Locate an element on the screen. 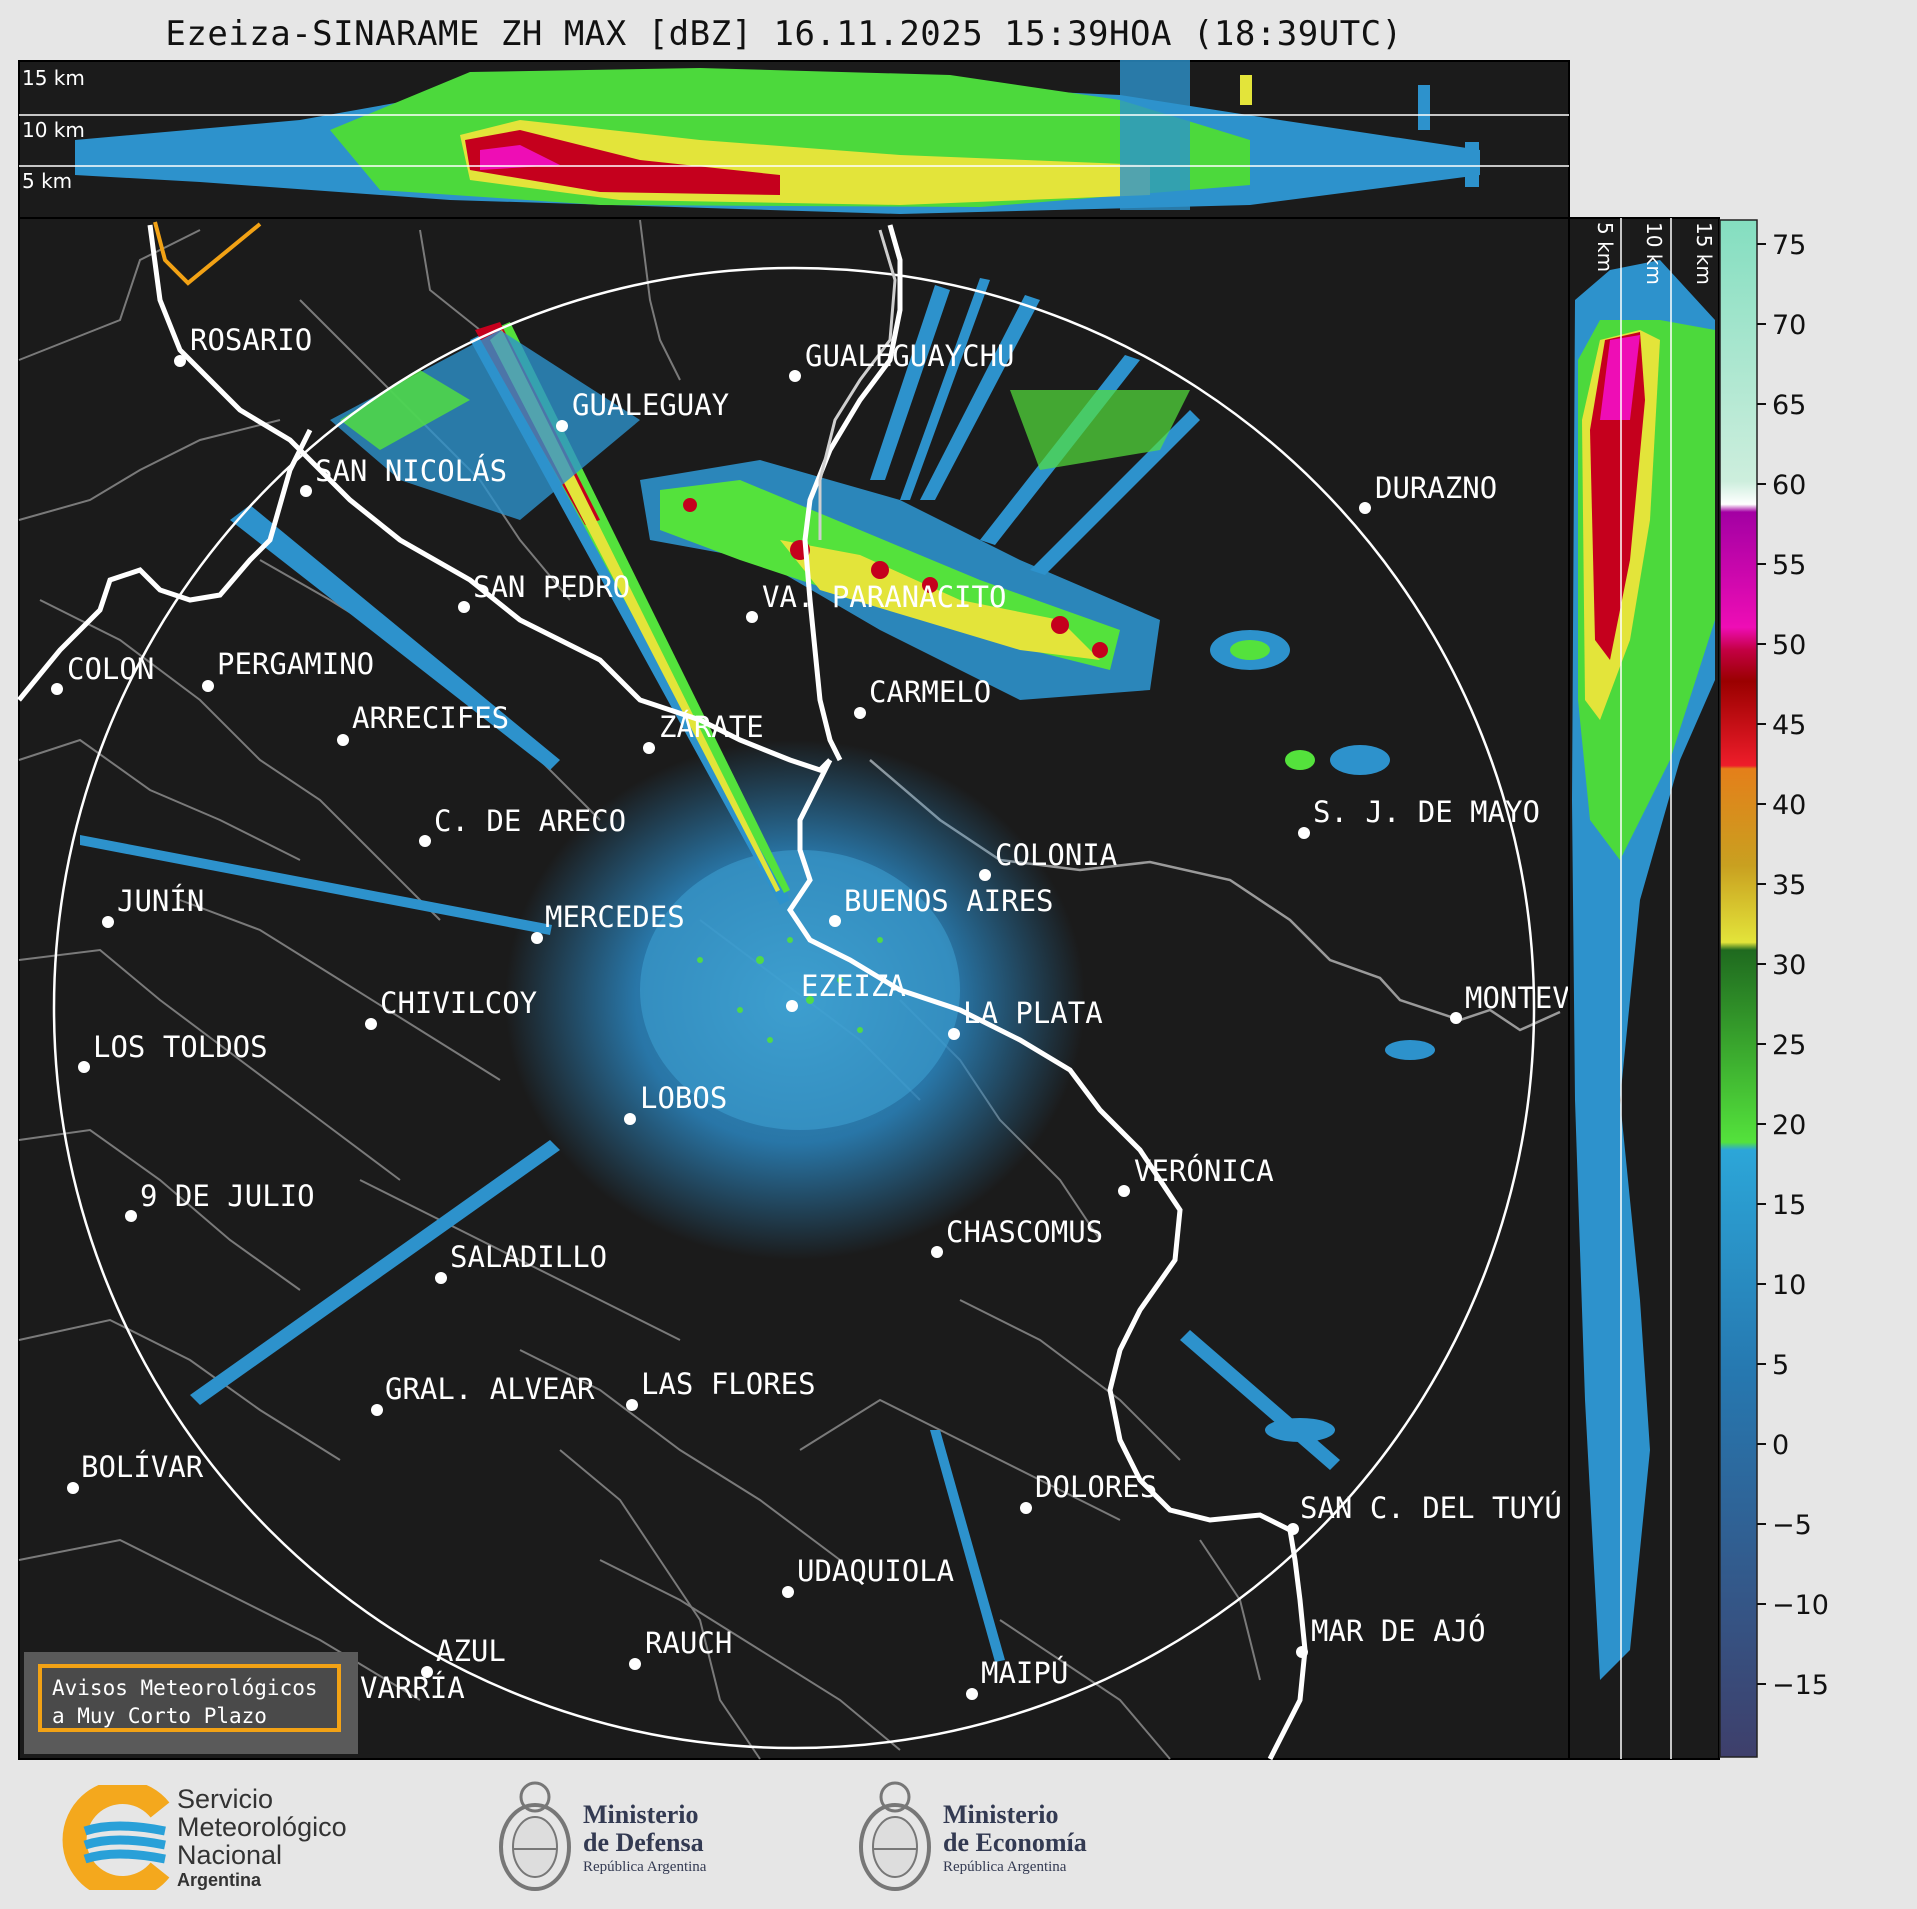  economia-line1: Ministerio is located at coordinates (1001, 1814).